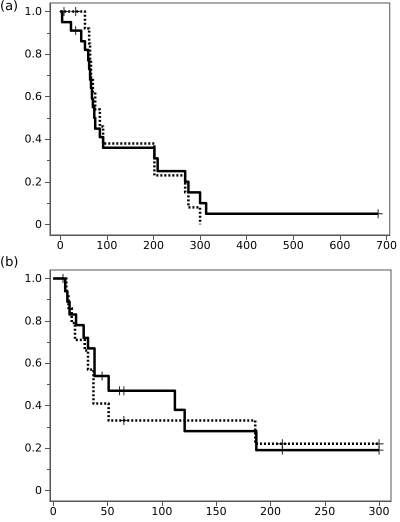 The height and width of the screenshot is (522, 400). What do you see at coordinates (325, 511) in the screenshot?
I see `x-tick-label: 250` at bounding box center [325, 511].